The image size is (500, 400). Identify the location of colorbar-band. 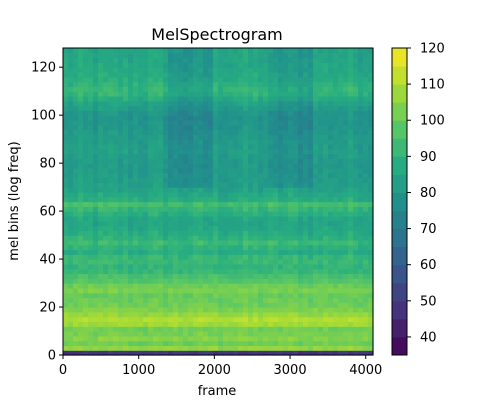
(399, 75).